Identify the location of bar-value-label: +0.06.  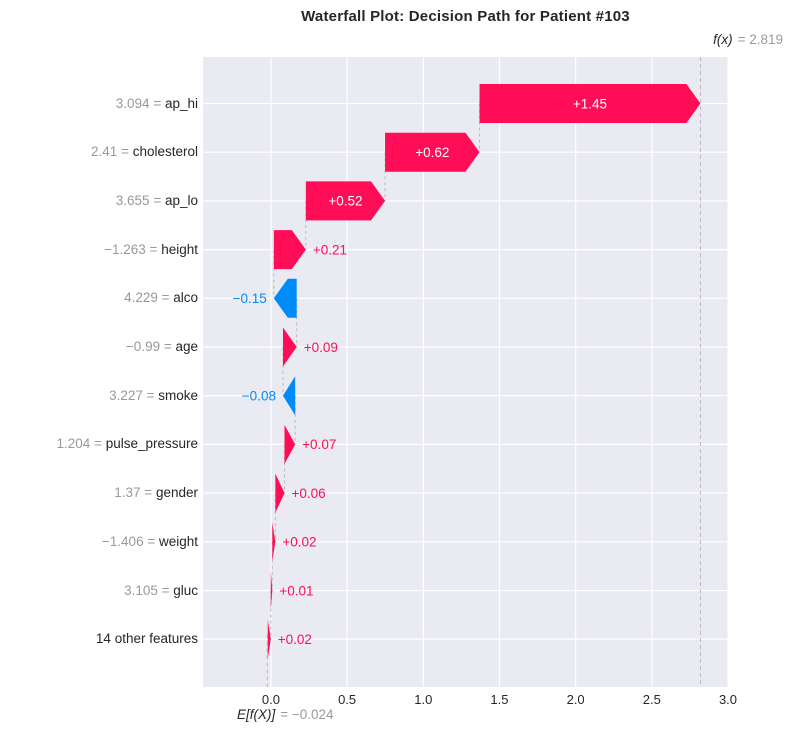
(309, 493).